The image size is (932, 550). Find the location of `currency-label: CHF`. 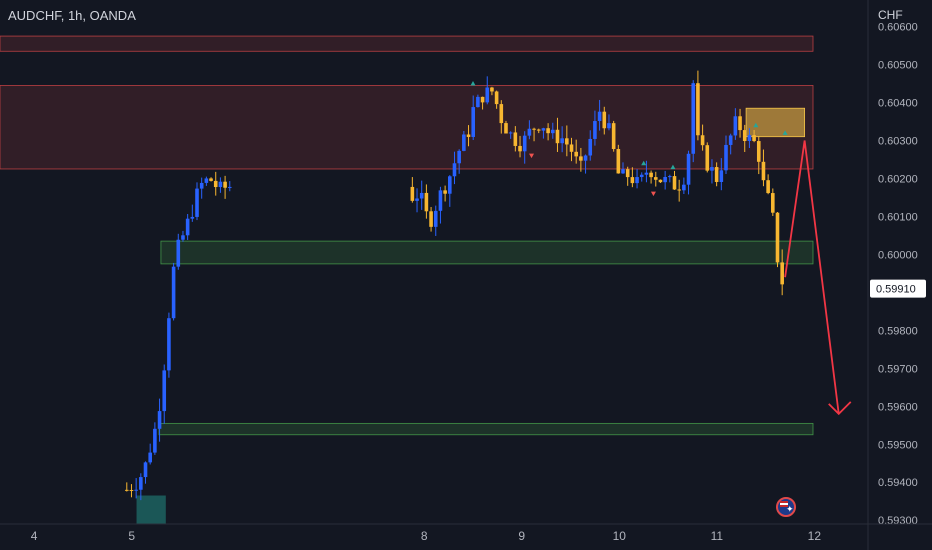

currency-label: CHF is located at coordinates (890, 15).